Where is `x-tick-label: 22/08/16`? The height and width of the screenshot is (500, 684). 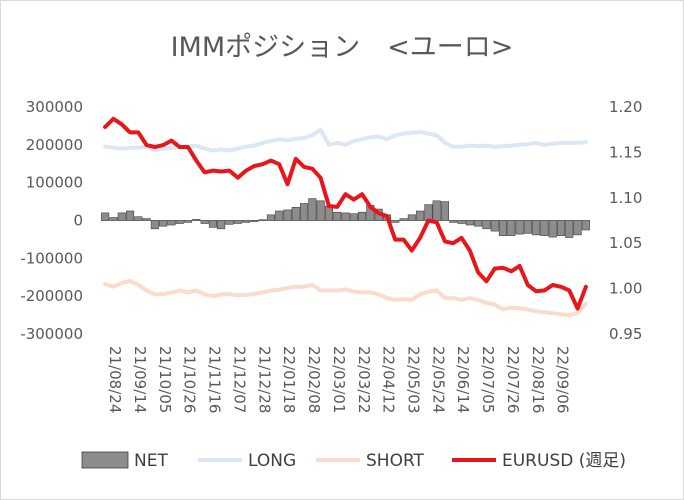
x-tick-label: 22/08/16 is located at coordinates (538, 379).